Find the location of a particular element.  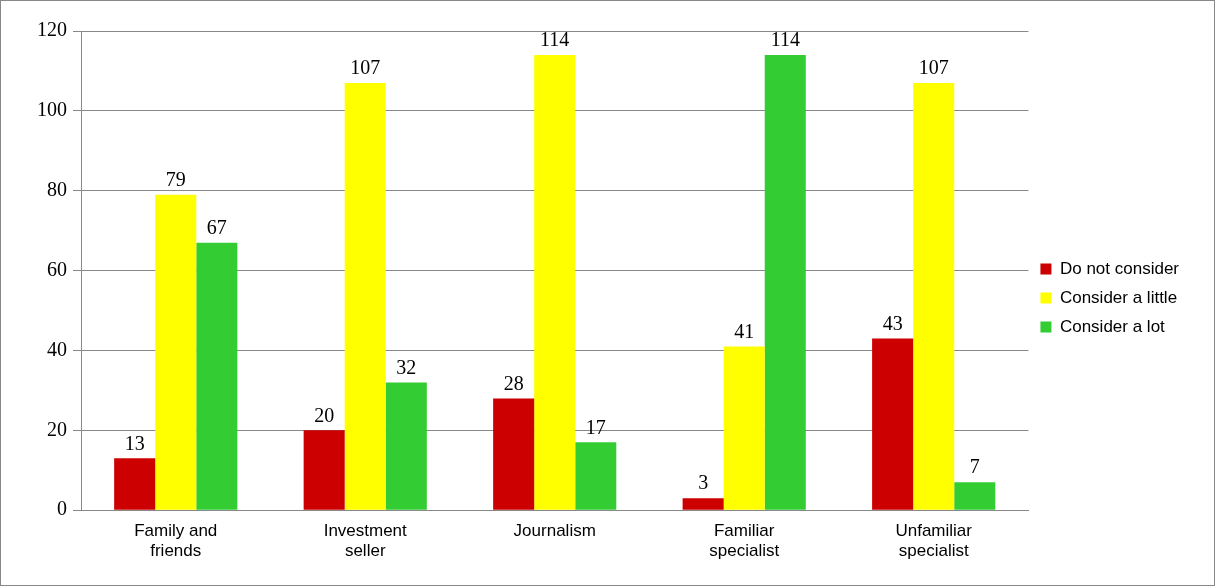

data-label: 28 is located at coordinates (513, 382).